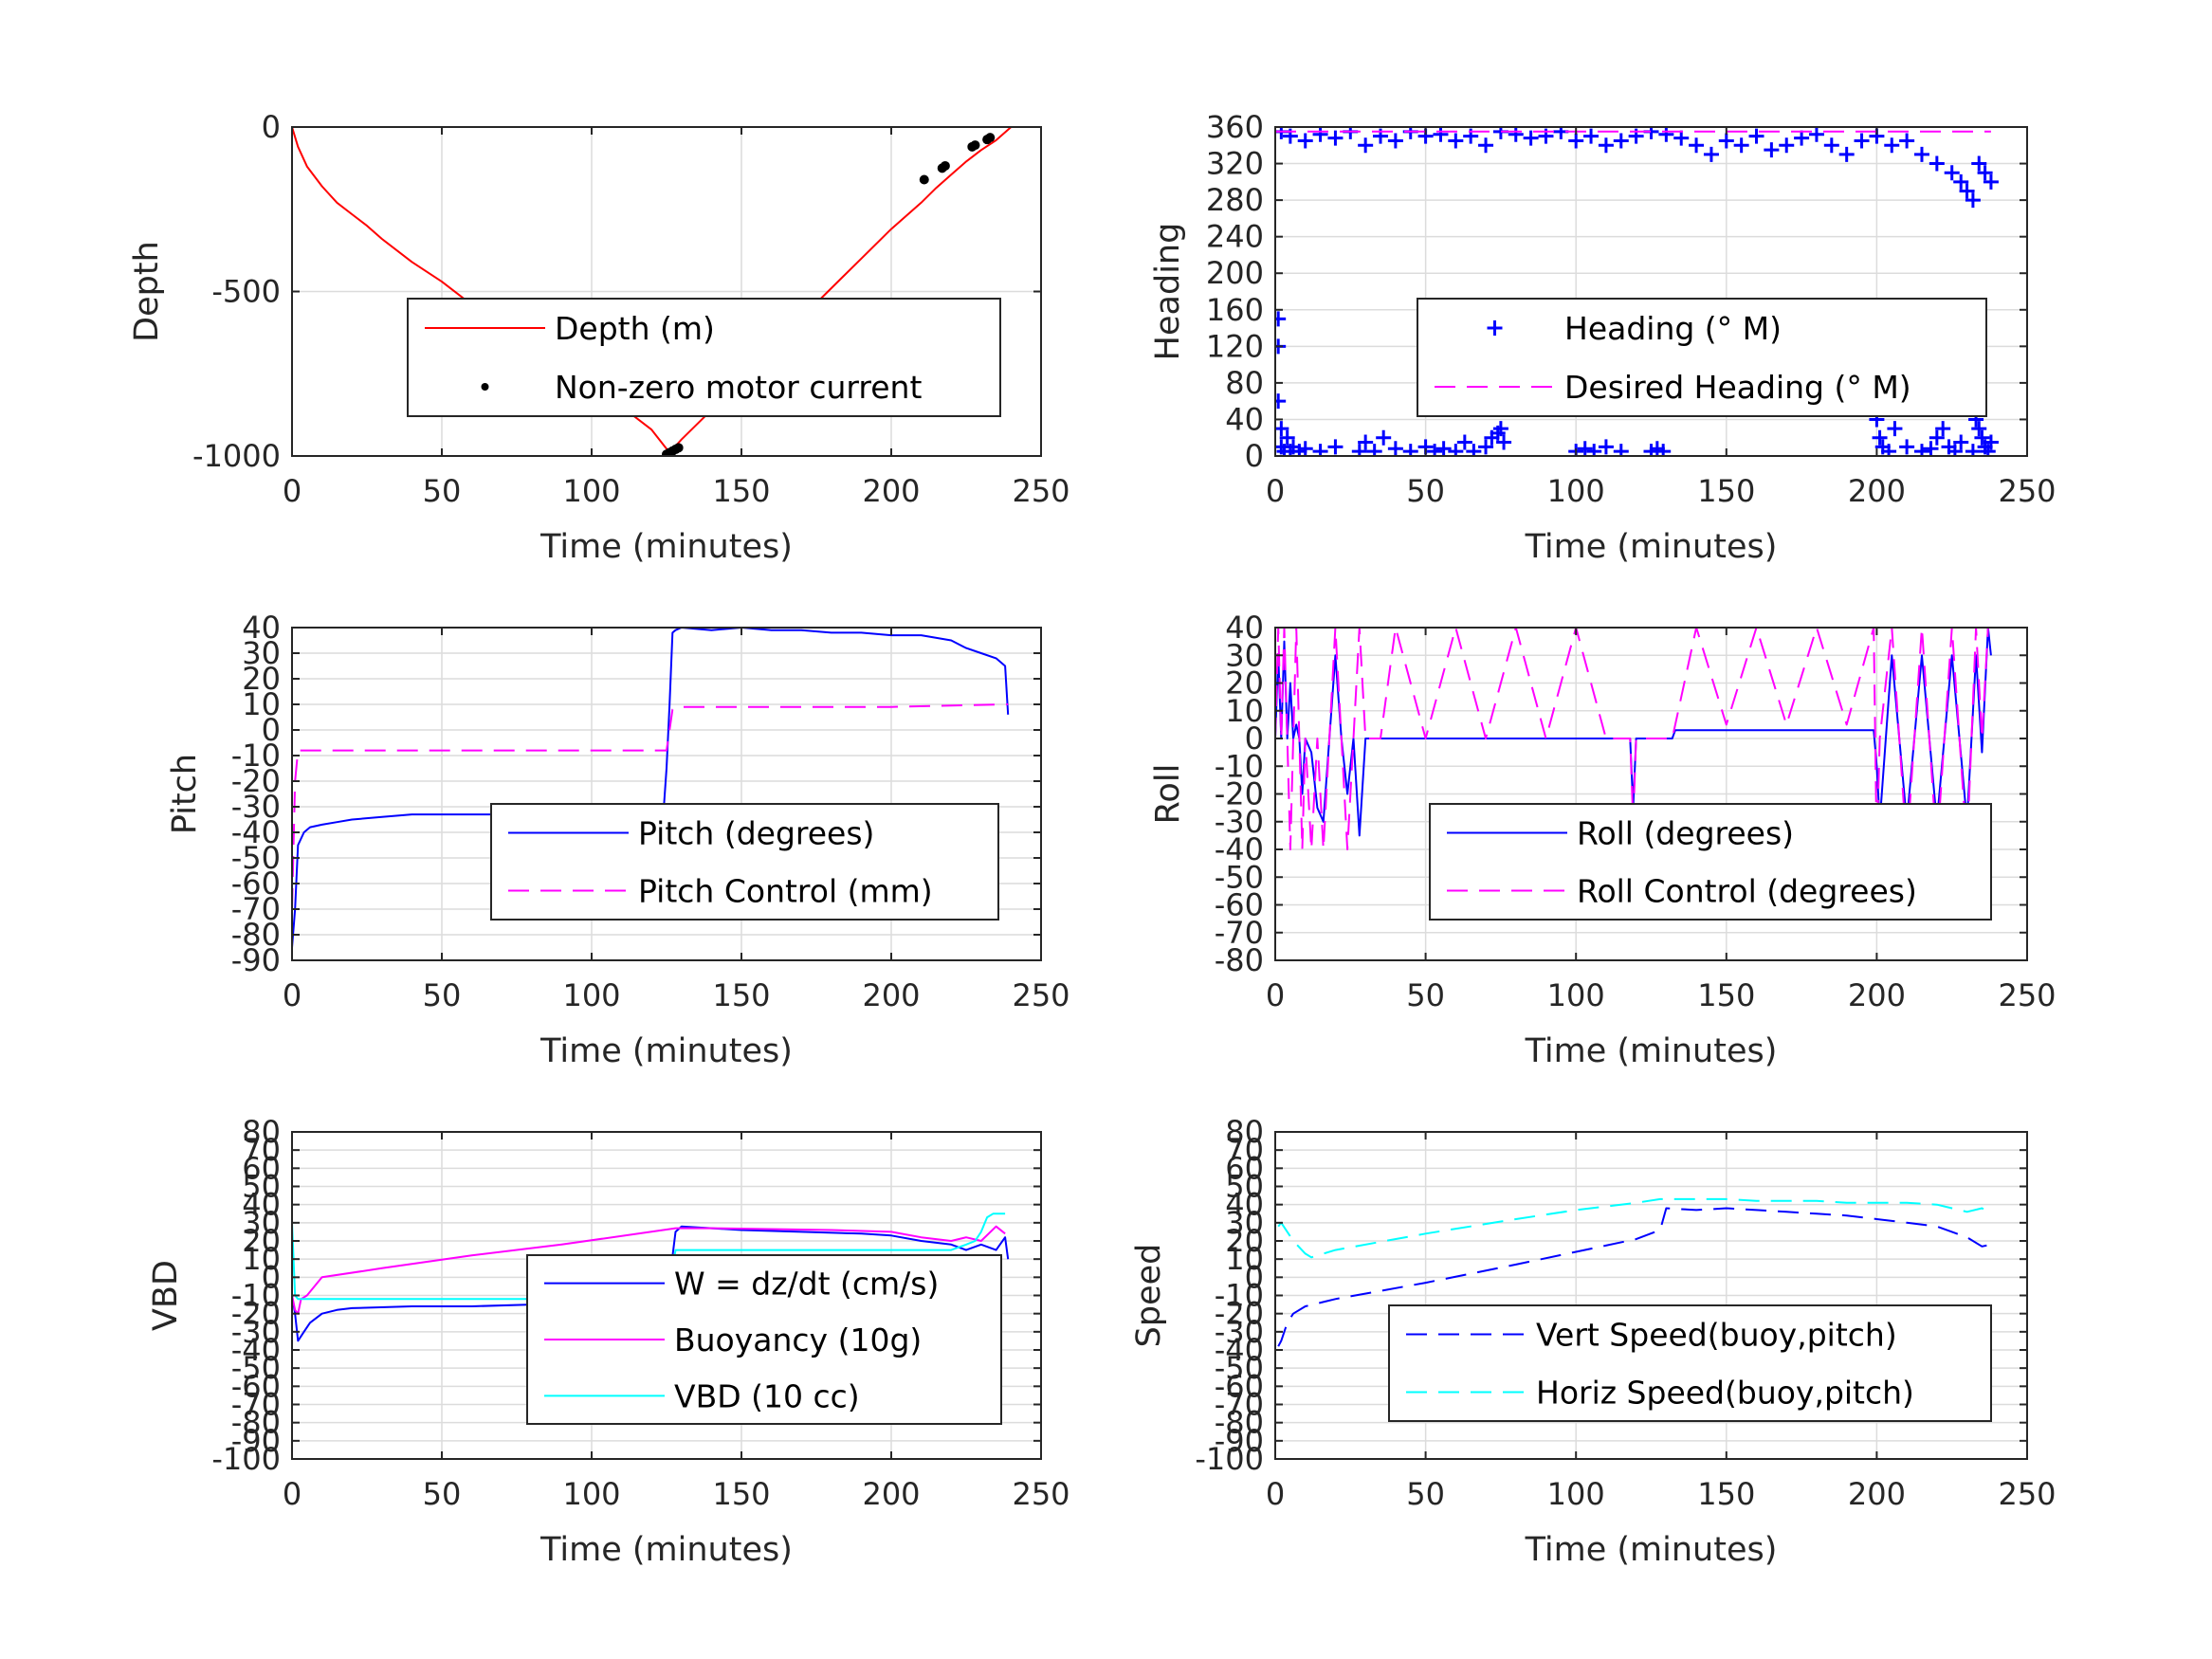 Image resolution: width=2212 pixels, height=1659 pixels. Describe the element at coordinates (1634, 1228) in the screenshot. I see `series-2-line` at that location.